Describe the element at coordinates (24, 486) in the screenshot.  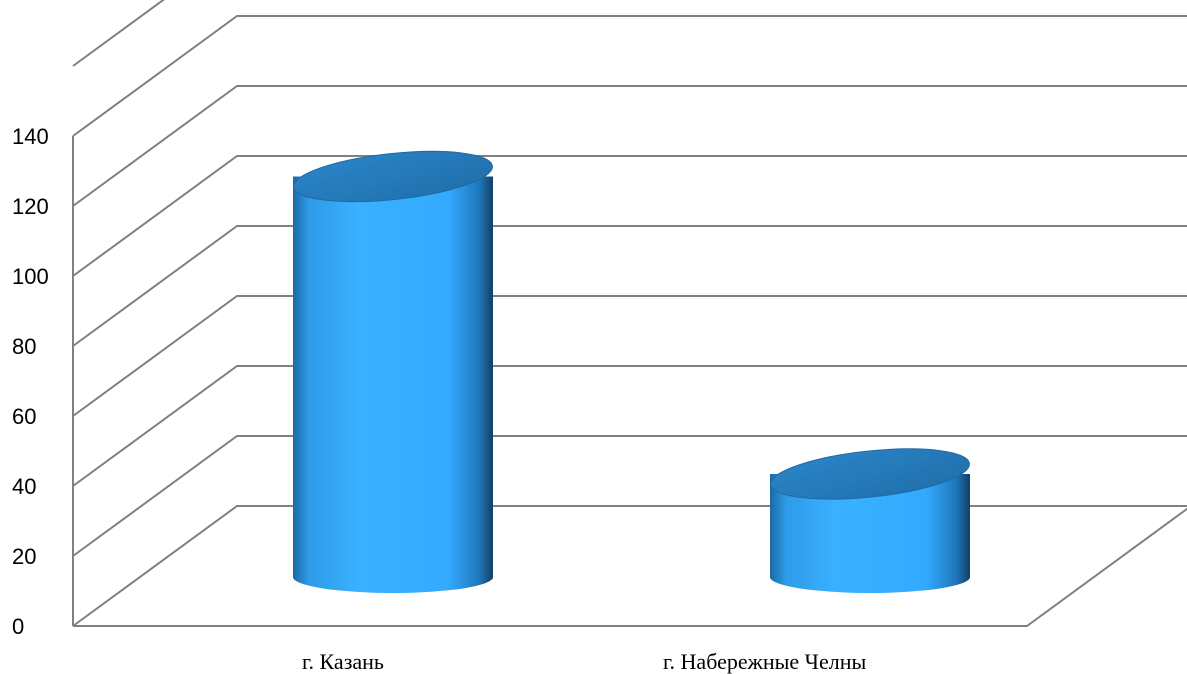
I see `y-tick-label: 40` at that location.